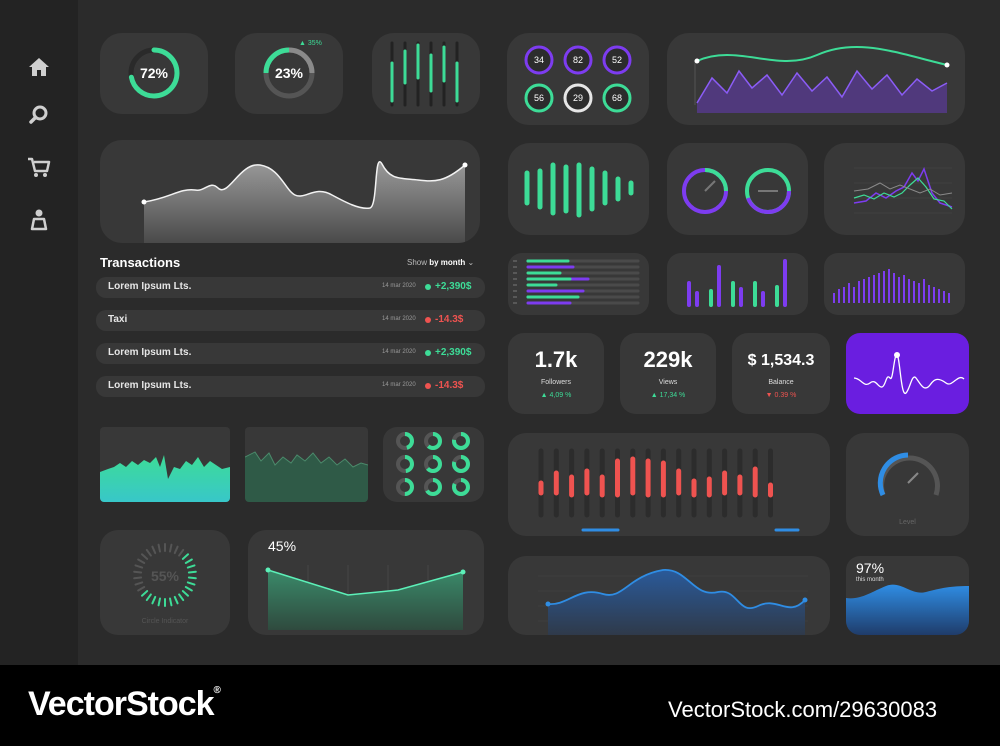 The height and width of the screenshot is (746, 1000). Describe the element at coordinates (304, 202) in the screenshot. I see `area-chart` at that location.